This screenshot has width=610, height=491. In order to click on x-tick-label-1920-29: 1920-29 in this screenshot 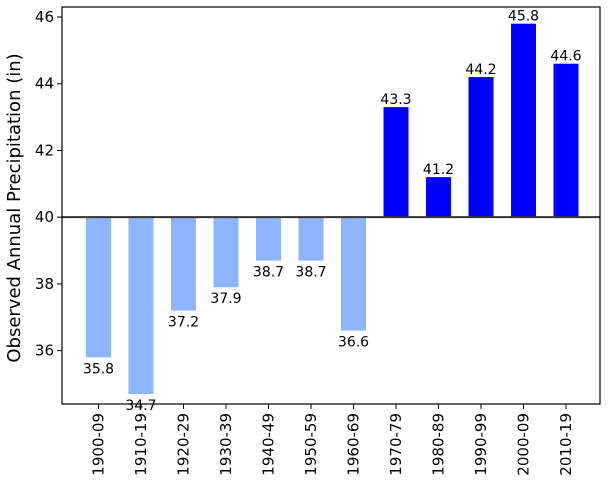, I will do `click(184, 444)`.